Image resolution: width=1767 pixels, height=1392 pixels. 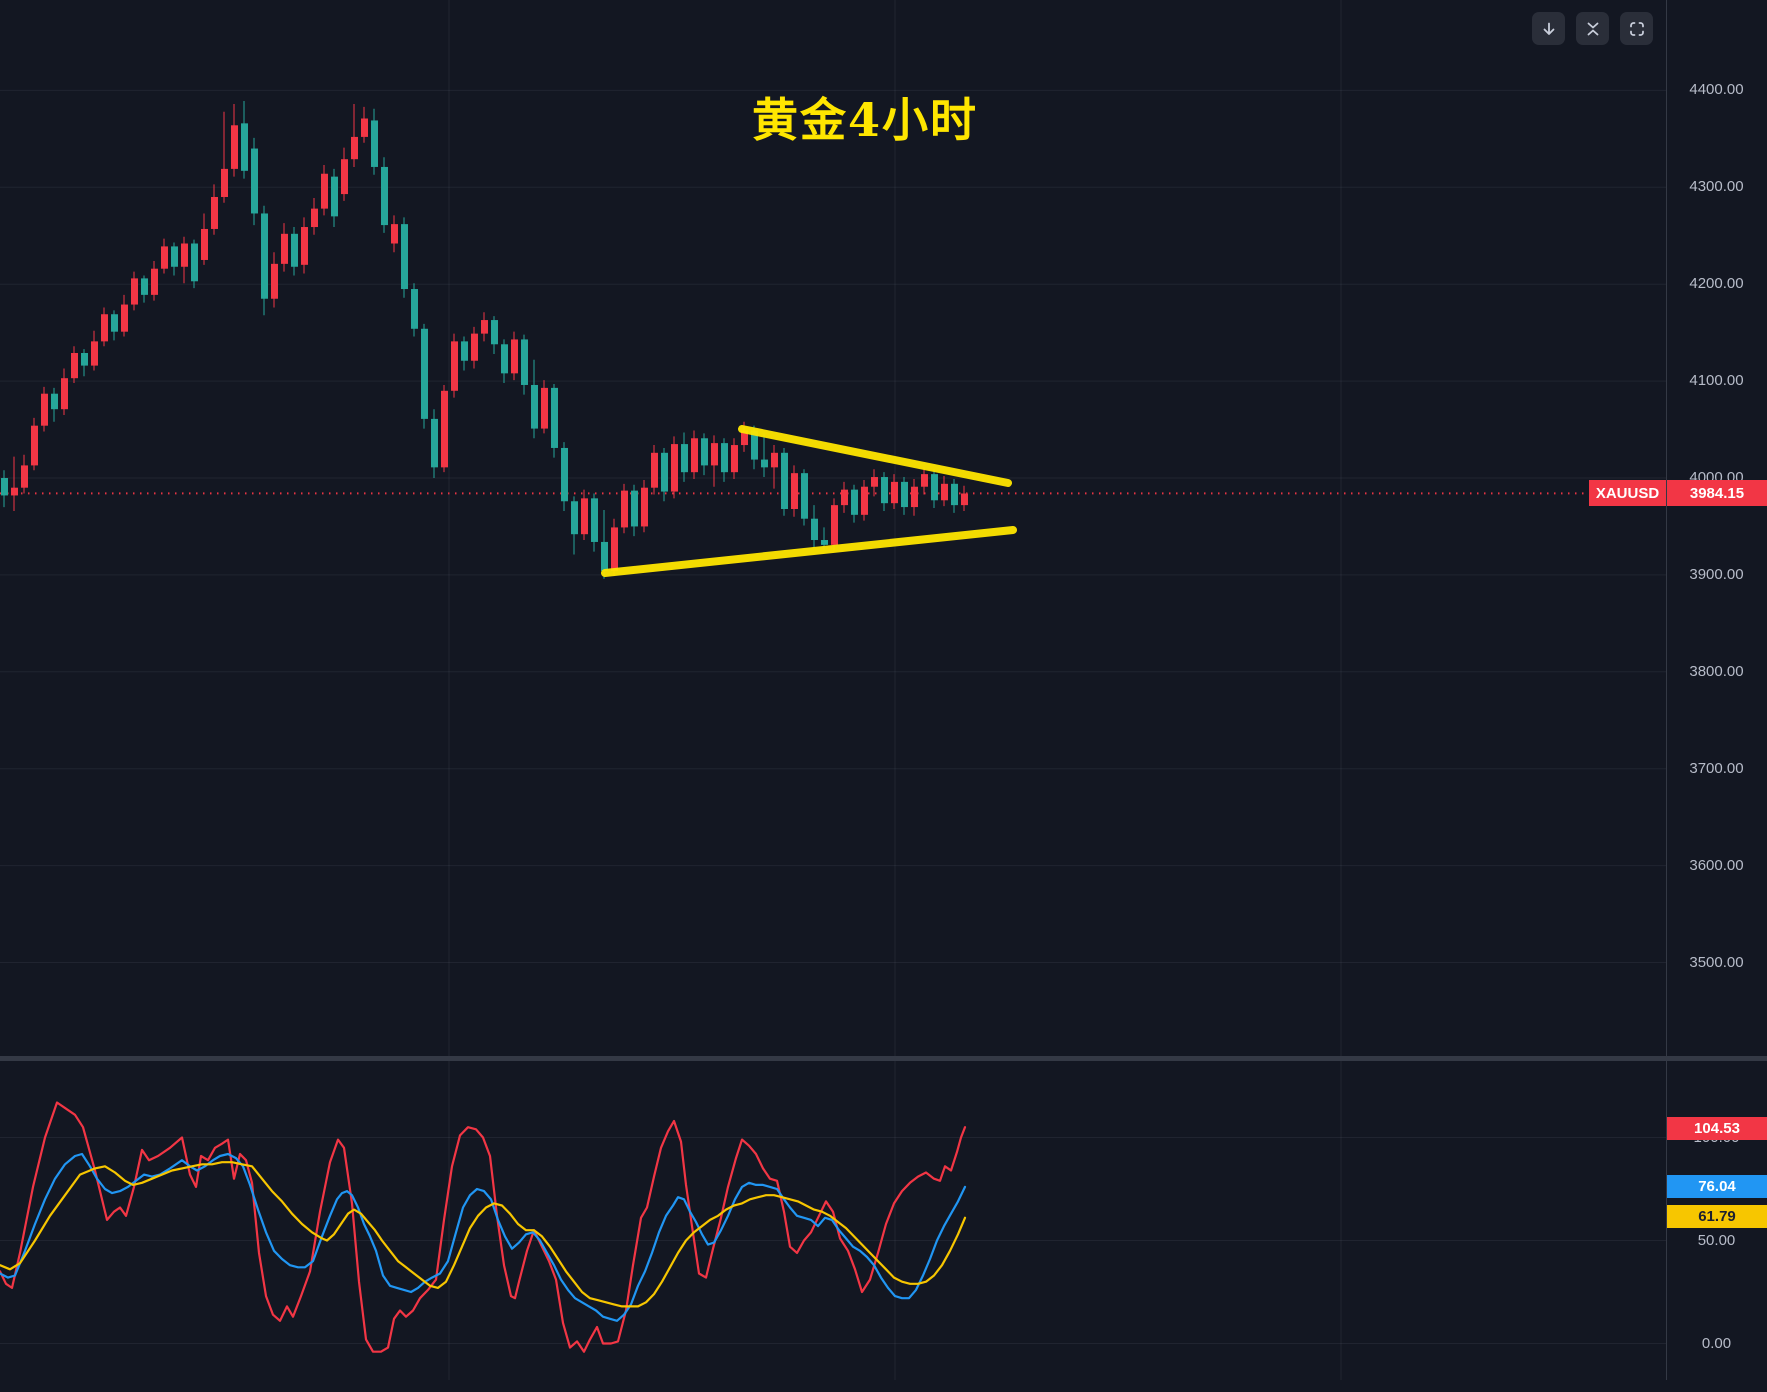 What do you see at coordinates (865, 120) in the screenshot?
I see `chart-title: 黄金4小时` at bounding box center [865, 120].